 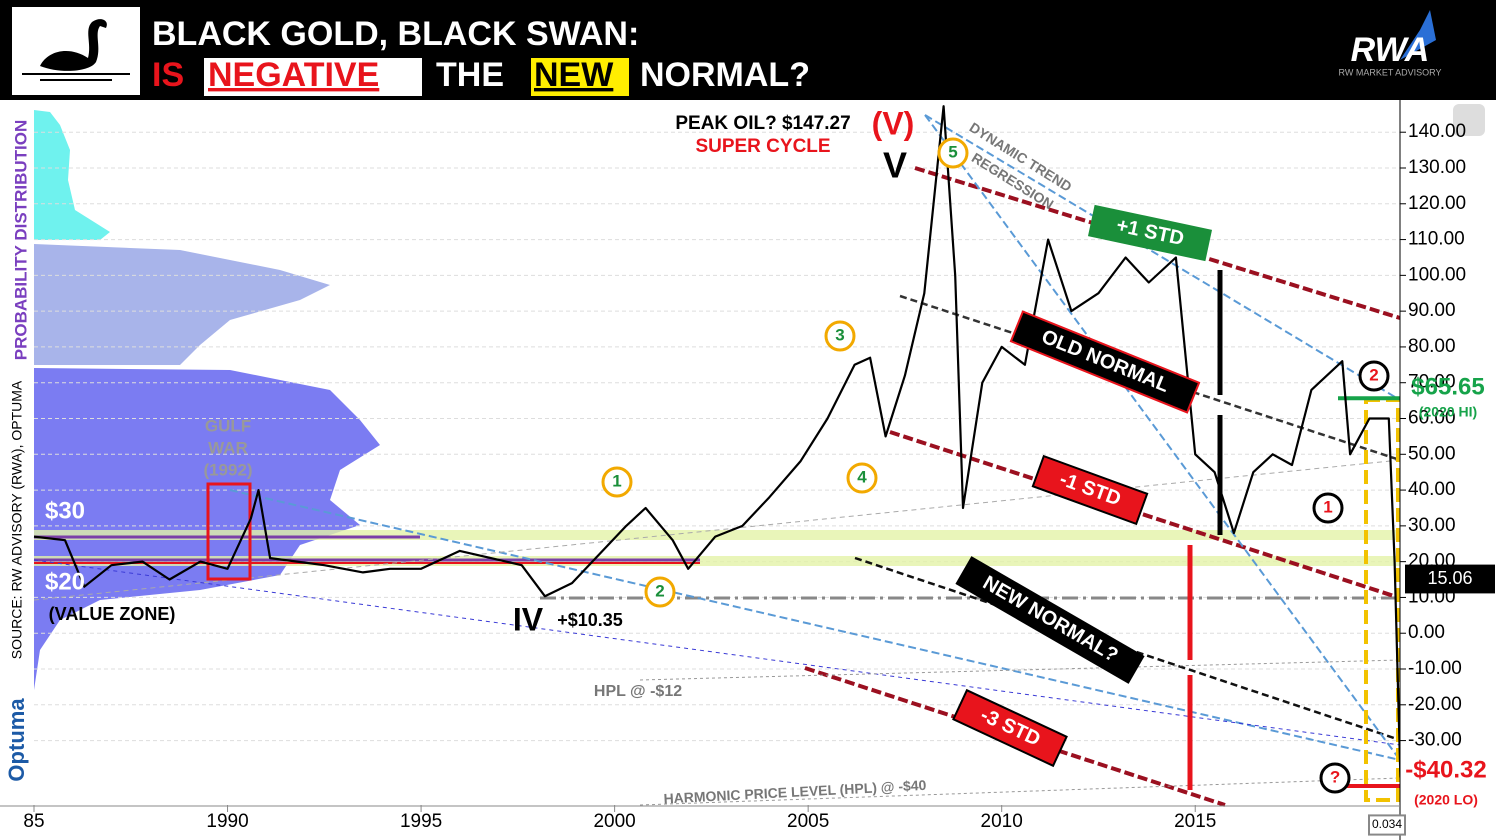 I want to click on y-tick-label: 90.00, so click(x=1432, y=310).